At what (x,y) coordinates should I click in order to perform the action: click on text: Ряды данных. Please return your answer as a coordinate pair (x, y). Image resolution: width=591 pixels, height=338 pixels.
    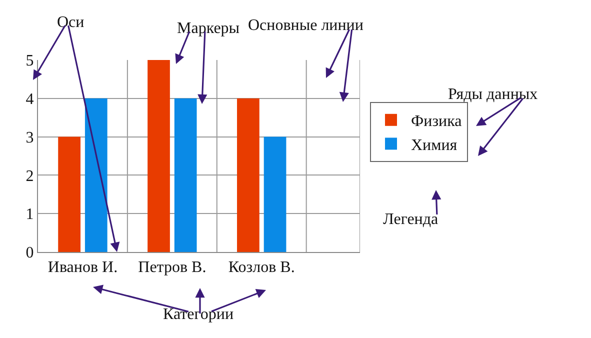
    Looking at the image, I should click on (493, 94).